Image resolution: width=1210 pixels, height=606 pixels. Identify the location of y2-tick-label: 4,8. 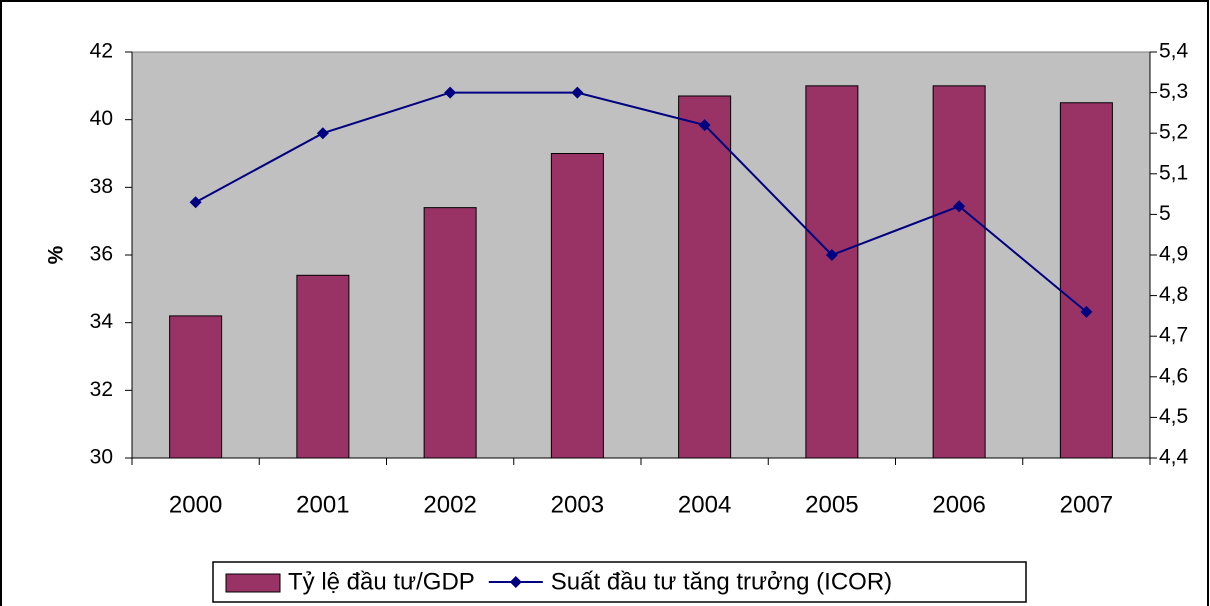
(1173, 294).